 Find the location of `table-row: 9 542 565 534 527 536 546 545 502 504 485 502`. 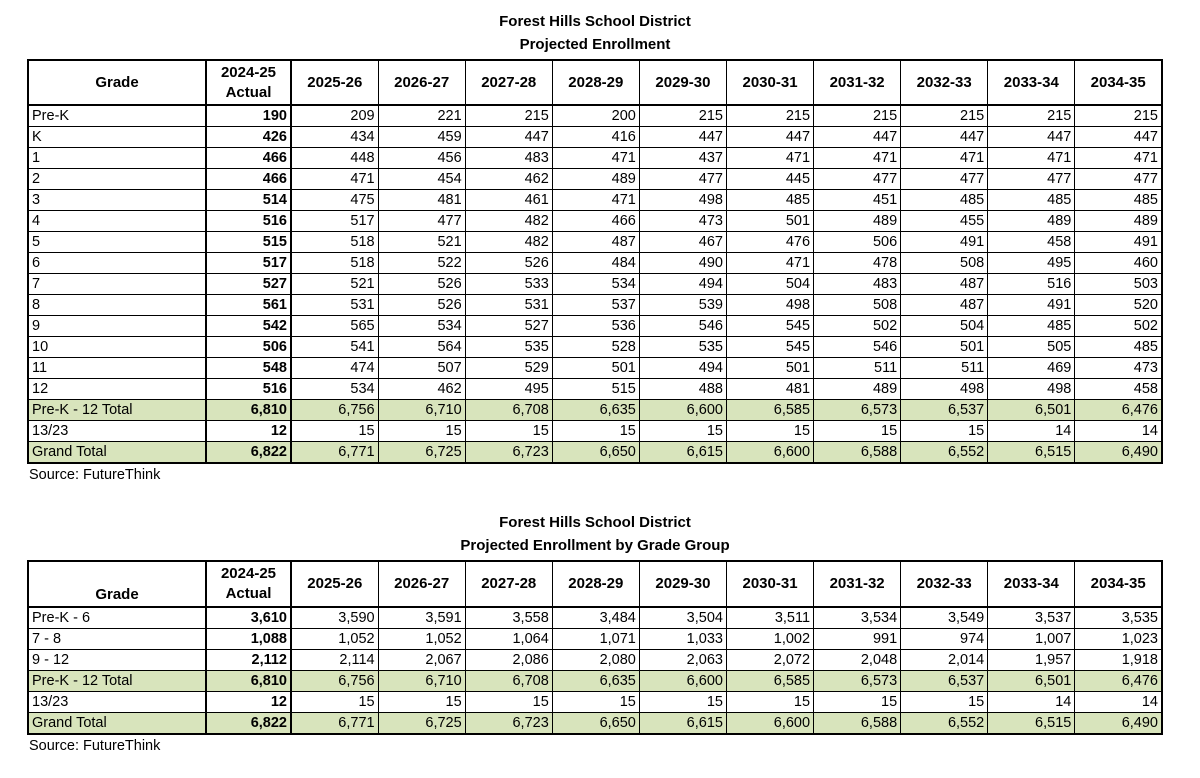

table-row: 9 542 565 534 527 536 546 545 502 504 485 502 is located at coordinates (595, 326).